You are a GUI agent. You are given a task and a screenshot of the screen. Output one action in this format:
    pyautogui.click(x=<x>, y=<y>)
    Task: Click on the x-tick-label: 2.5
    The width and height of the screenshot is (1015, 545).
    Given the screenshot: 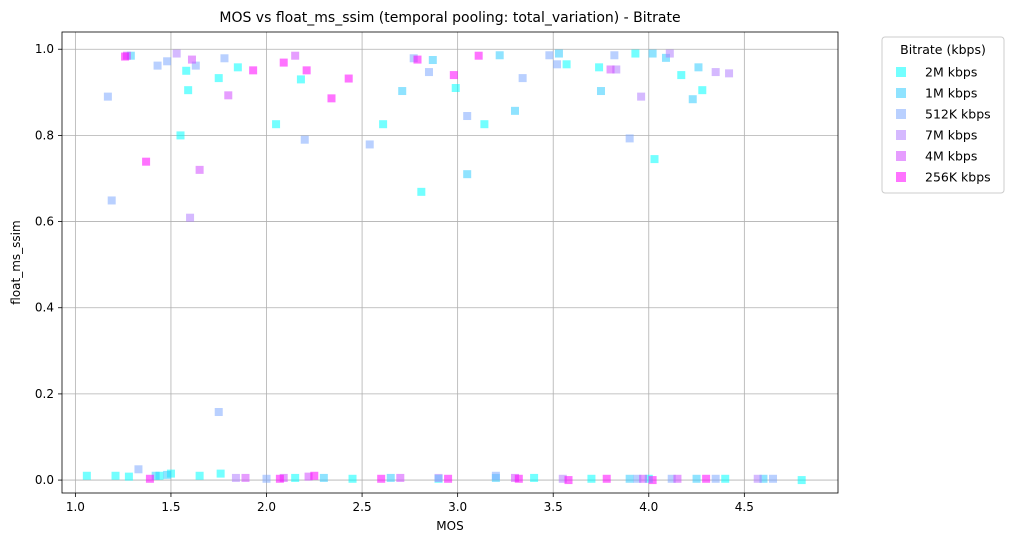 What is the action you would take?
    pyautogui.click(x=362, y=507)
    